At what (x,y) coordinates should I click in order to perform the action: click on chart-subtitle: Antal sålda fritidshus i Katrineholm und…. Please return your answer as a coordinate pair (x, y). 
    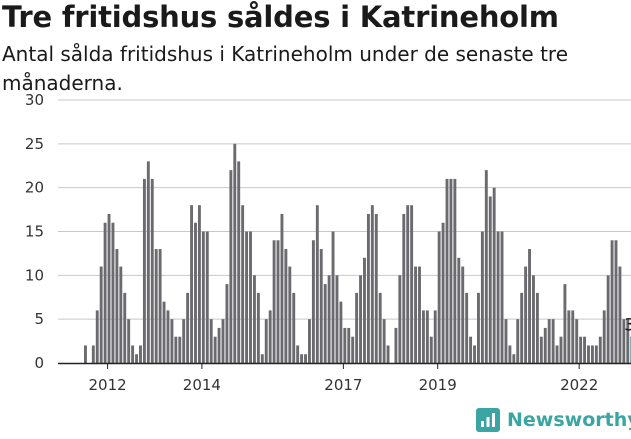
    Looking at the image, I should click on (285, 68).